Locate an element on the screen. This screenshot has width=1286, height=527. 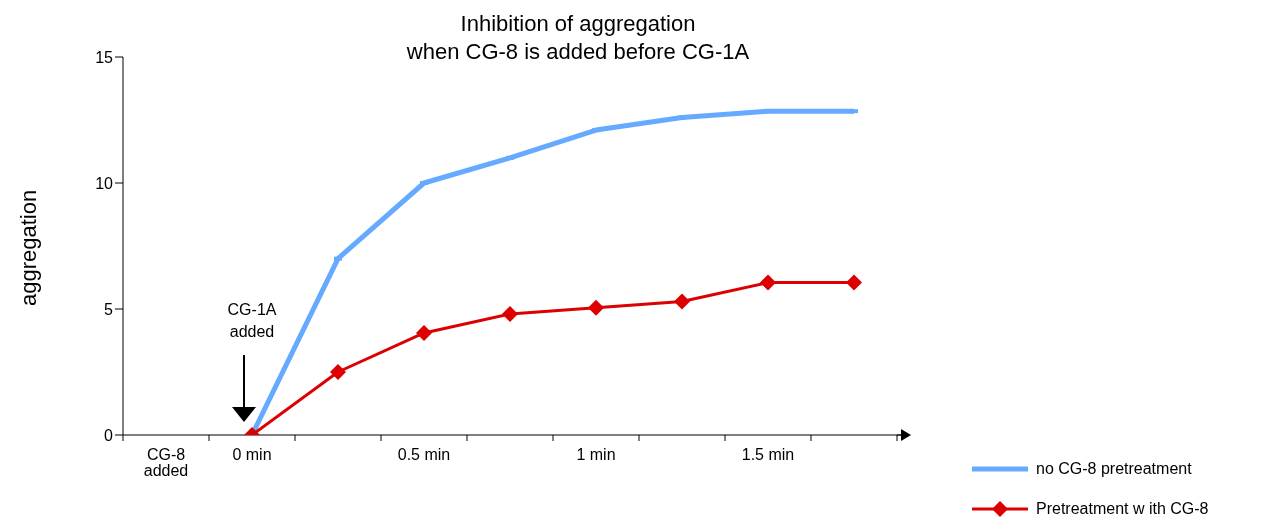
y-tick-label: 15 is located at coordinates (104, 57).